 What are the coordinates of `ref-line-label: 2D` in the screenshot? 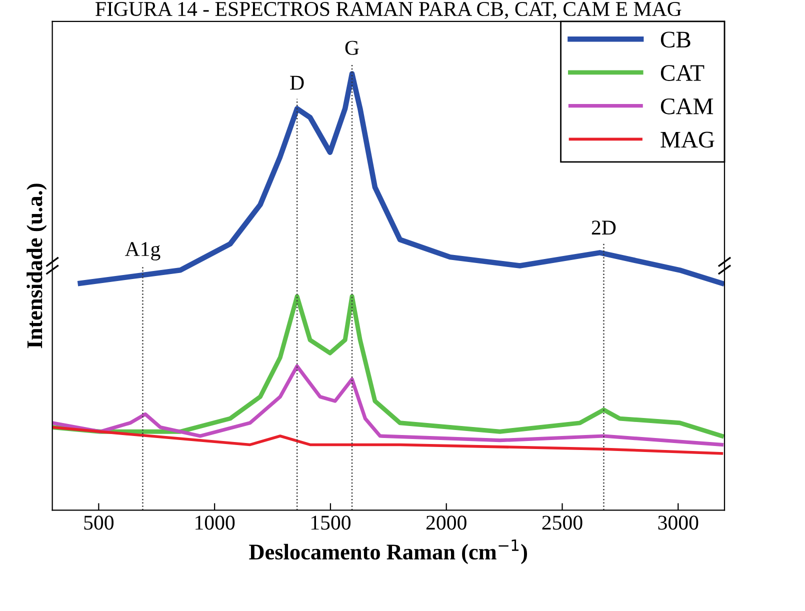 It's located at (604, 227).